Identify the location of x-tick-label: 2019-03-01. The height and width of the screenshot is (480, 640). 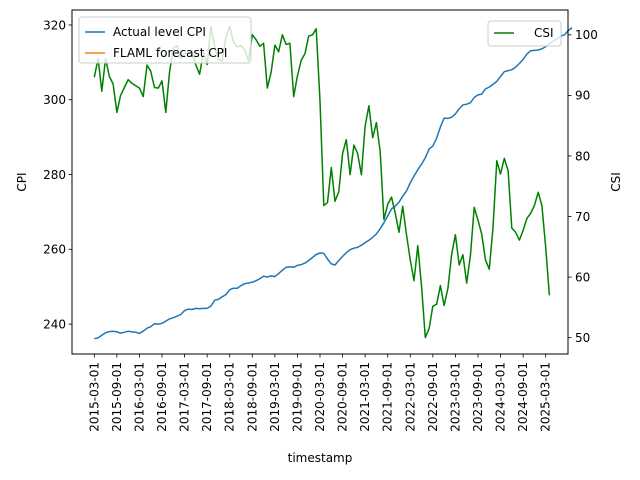
(275, 397).